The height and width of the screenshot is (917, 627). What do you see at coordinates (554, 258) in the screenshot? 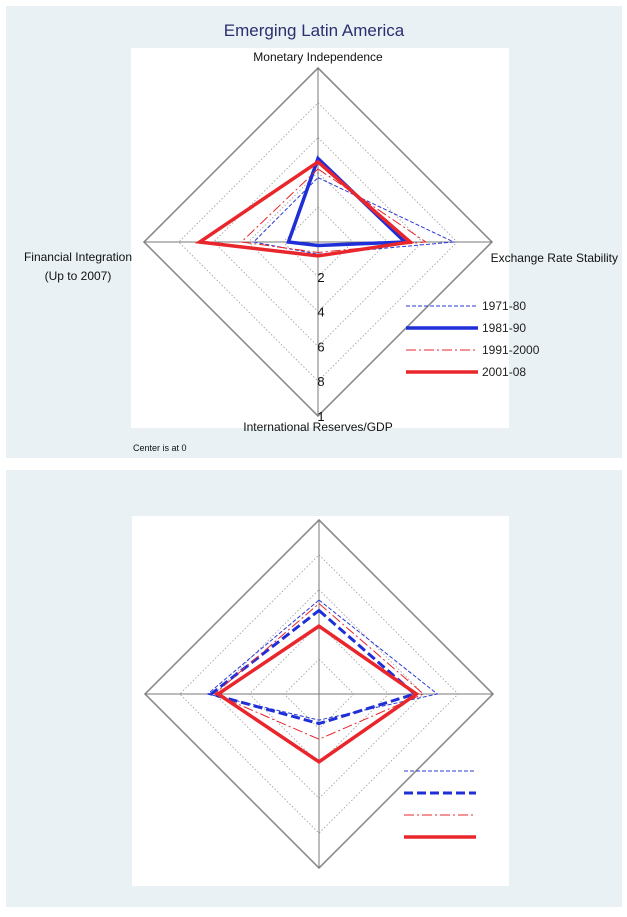
I see `axis-label-right: Exchange Rate Stability` at bounding box center [554, 258].